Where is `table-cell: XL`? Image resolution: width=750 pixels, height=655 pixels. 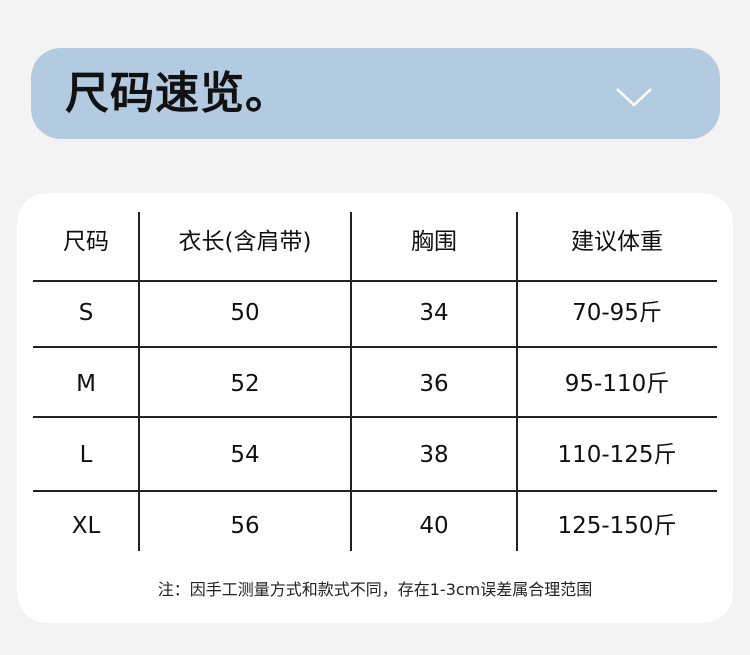 table-cell: XL is located at coordinates (86, 526).